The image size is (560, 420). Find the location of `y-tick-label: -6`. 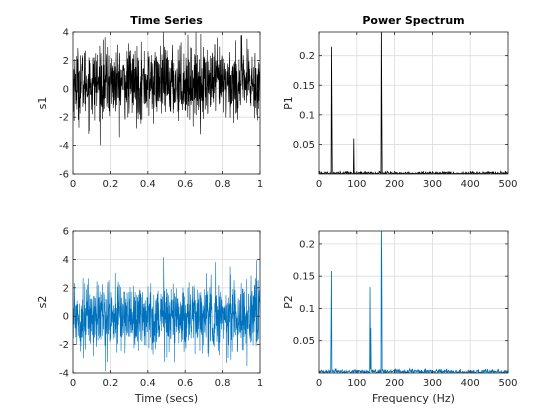

y-tick-label: -6 is located at coordinates (64, 175).